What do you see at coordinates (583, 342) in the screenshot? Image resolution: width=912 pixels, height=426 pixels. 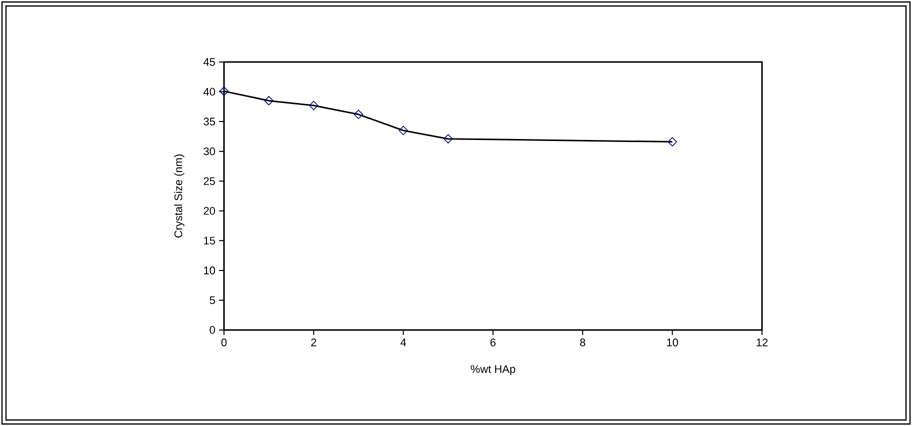 I see `x-tick-label: 8` at bounding box center [583, 342].